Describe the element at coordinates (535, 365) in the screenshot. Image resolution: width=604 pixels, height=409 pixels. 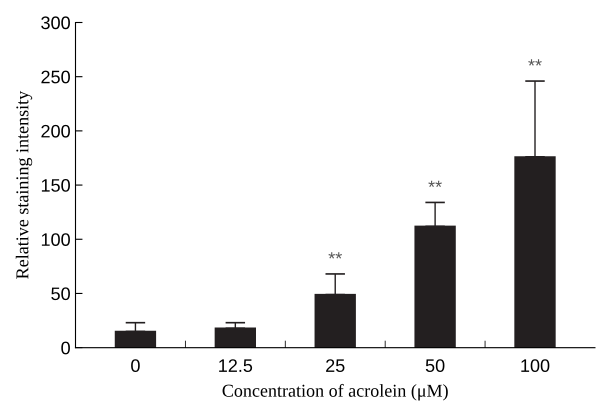
I see `x-tick-label: 100` at that location.